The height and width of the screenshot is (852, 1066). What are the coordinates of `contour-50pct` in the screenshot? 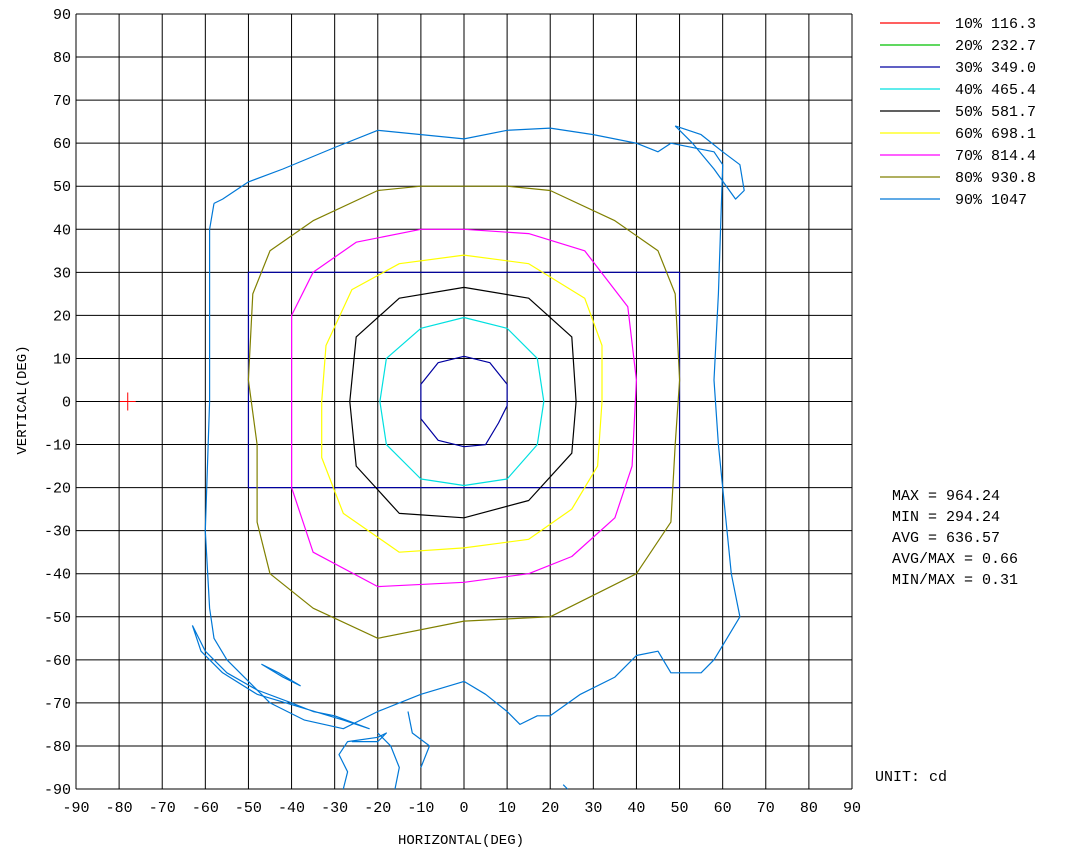 It's located at (463, 402).